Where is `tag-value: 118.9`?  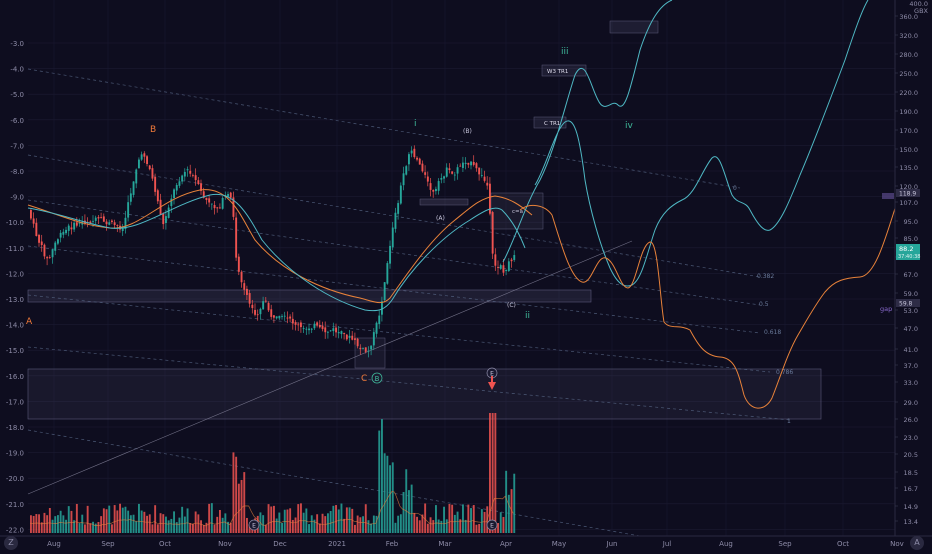 tag-value: 118.9 is located at coordinates (907, 194).